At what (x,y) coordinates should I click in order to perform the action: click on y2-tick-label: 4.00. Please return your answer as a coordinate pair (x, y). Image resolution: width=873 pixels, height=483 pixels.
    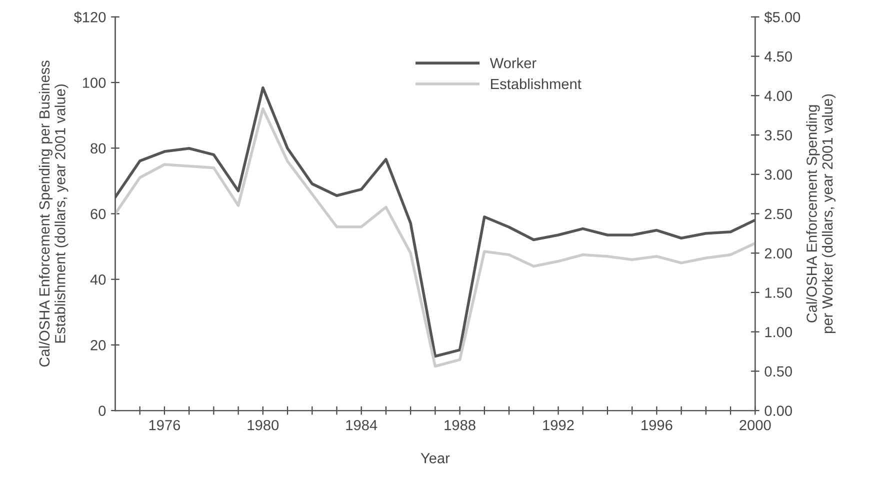
    Looking at the image, I should click on (778, 96).